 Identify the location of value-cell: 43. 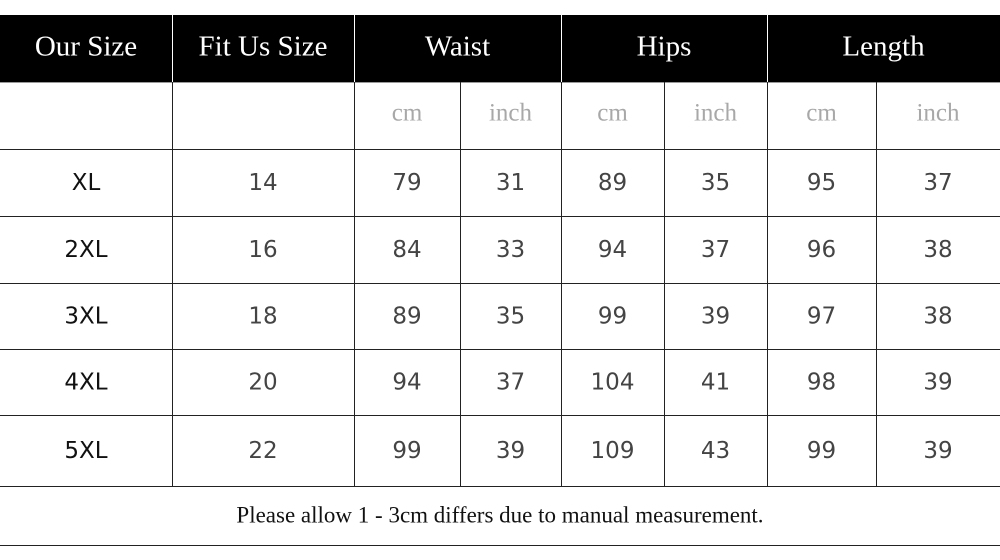
(715, 451).